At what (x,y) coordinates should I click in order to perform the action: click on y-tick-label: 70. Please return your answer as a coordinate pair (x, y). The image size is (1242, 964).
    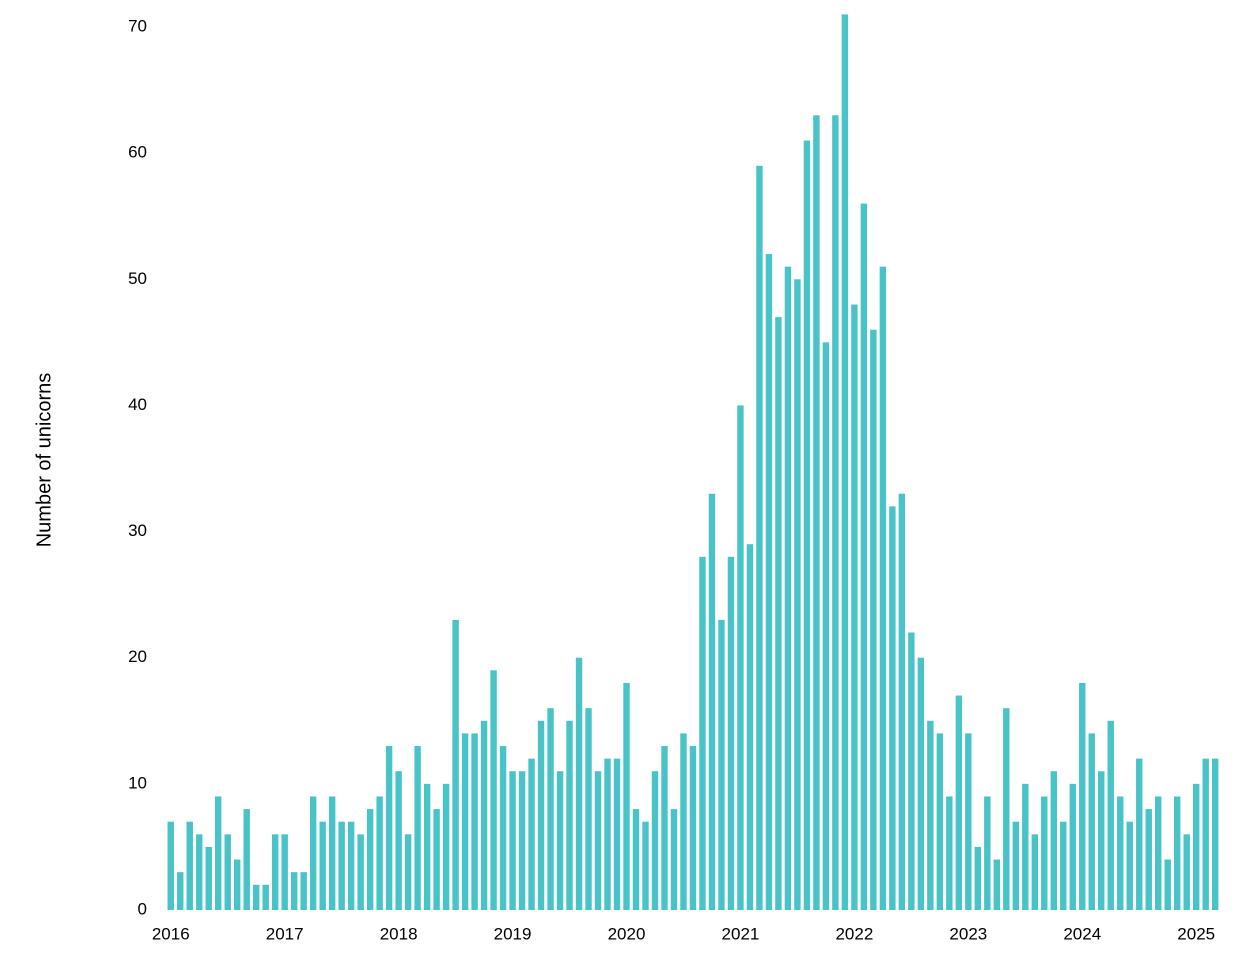
    Looking at the image, I should click on (137, 25).